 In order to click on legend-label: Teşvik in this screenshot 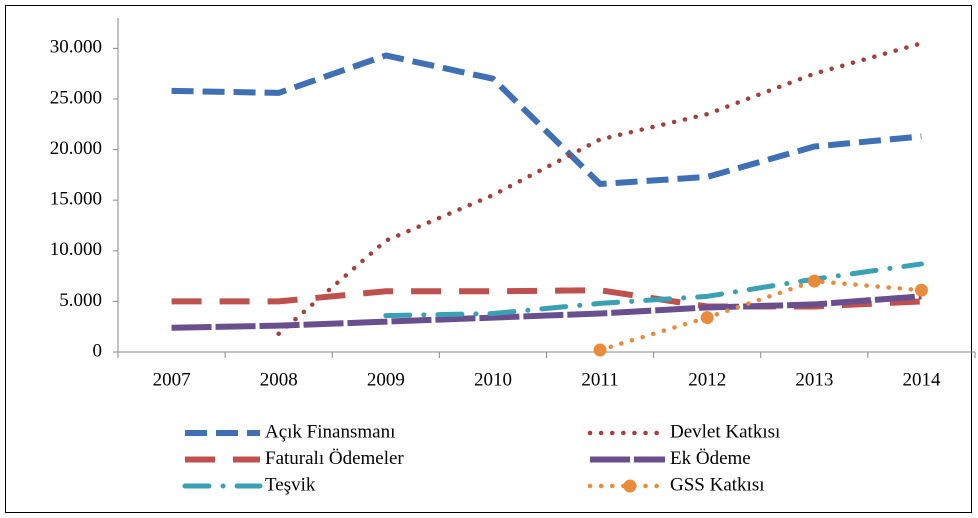, I will do `click(290, 484)`.